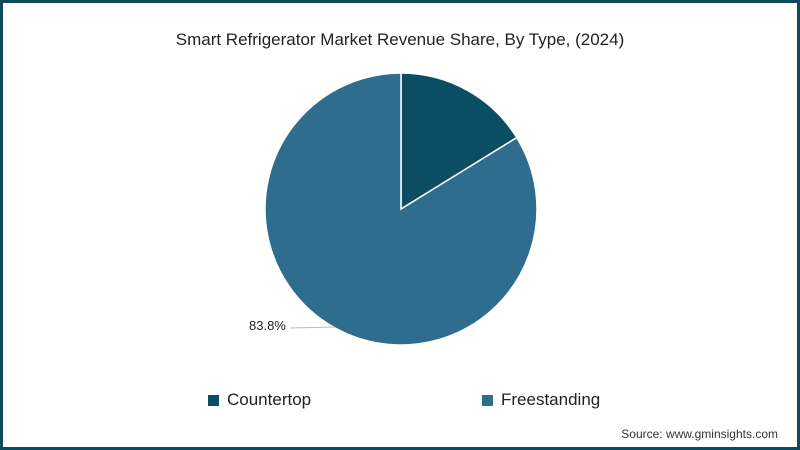 This screenshot has height=450, width=800. I want to click on legend-item-countertop: Countertop, so click(259, 400).